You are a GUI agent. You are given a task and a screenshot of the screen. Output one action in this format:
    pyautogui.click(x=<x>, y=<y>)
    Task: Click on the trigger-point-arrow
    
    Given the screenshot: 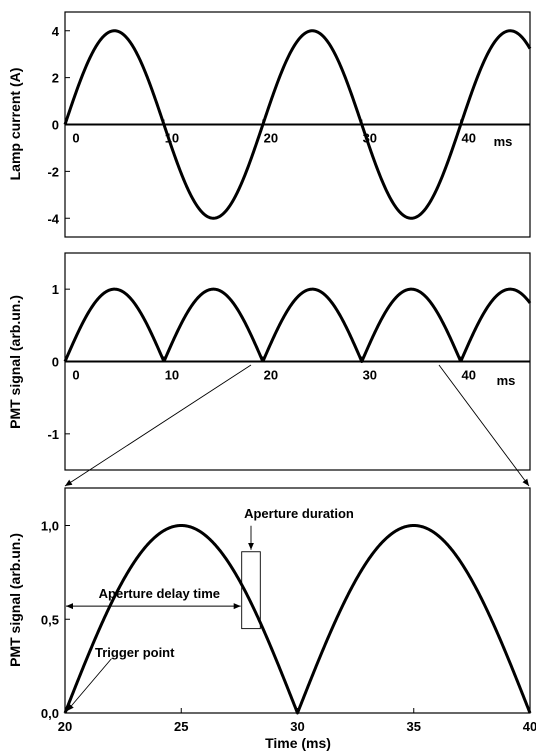 What is the action you would take?
    pyautogui.click(x=89, y=685)
    